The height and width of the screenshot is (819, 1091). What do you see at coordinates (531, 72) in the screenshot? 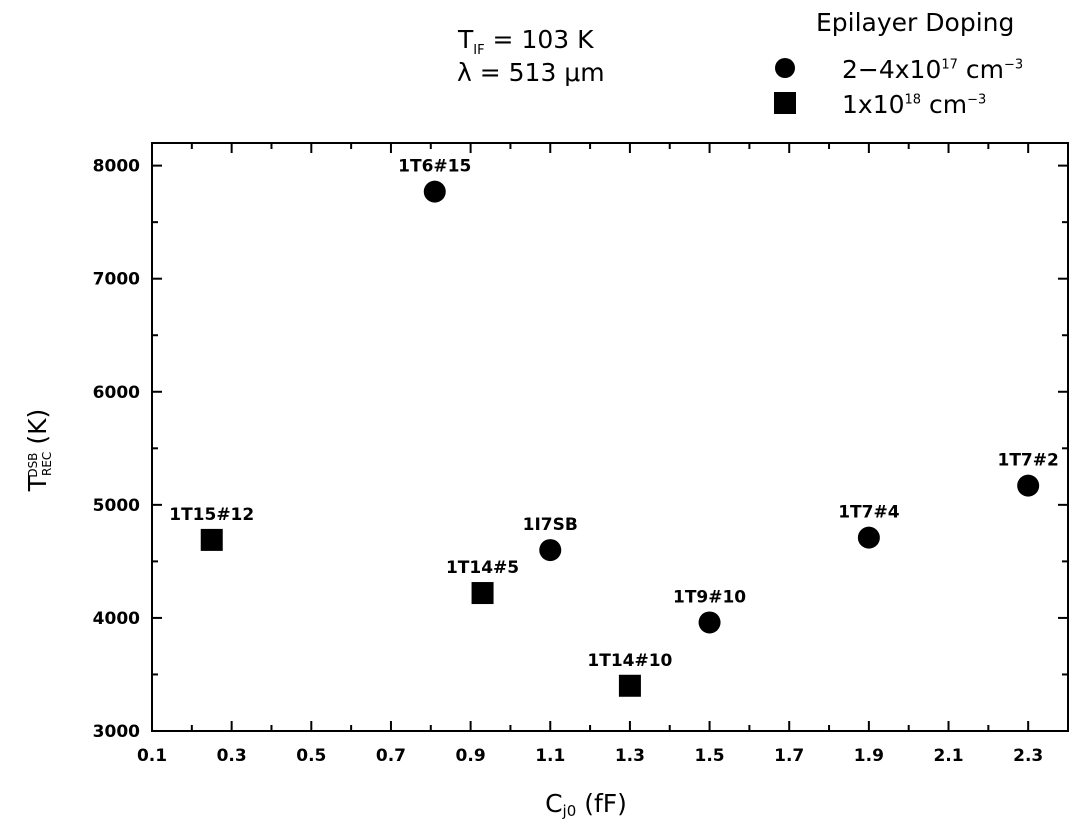
I see `condition-wavelength: λ = 513 μm` at bounding box center [531, 72].